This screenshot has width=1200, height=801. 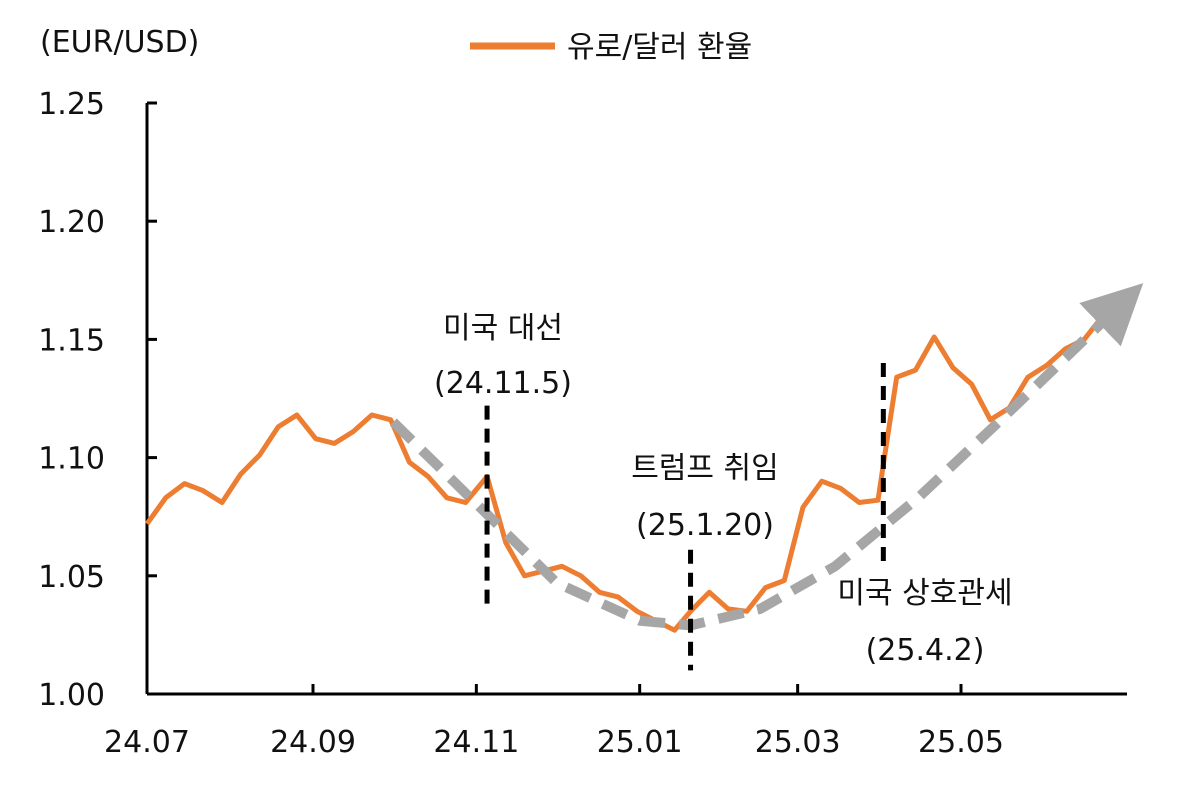 What do you see at coordinates (71, 459) in the screenshot?
I see `y-tick-label: 1.10` at bounding box center [71, 459].